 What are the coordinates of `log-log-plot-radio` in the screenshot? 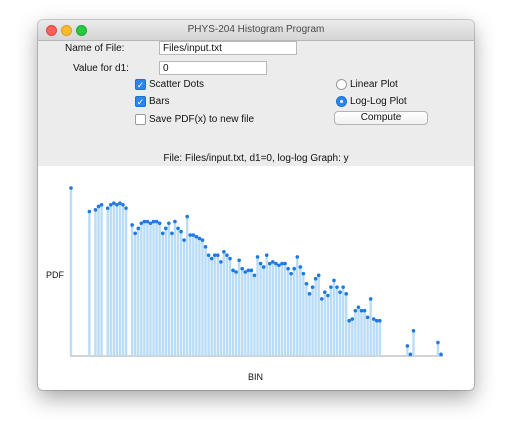 It's located at (341, 101).